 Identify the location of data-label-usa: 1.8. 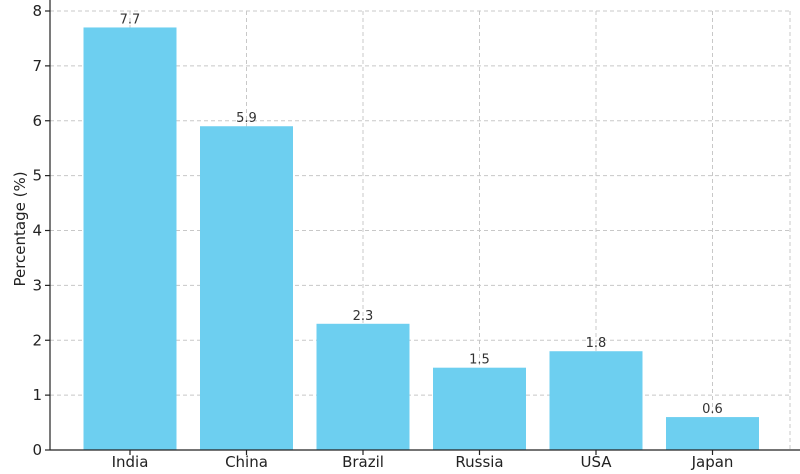
(596, 343).